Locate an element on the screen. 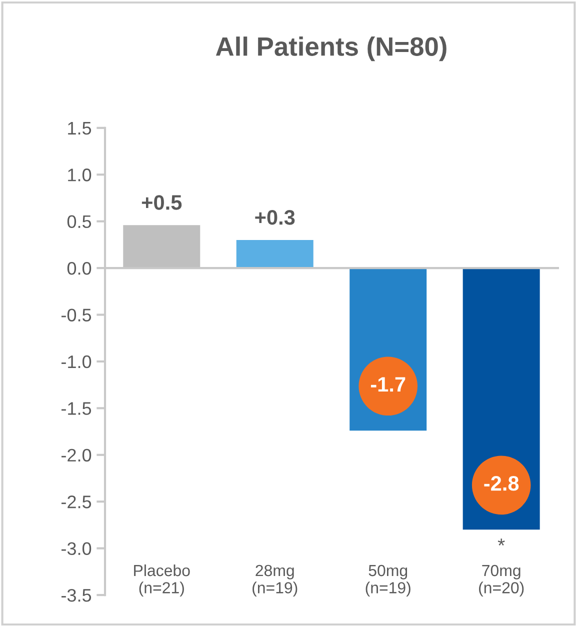 Image resolution: width=577 pixels, height=627 pixels. data-label: -1.7 is located at coordinates (388, 384).